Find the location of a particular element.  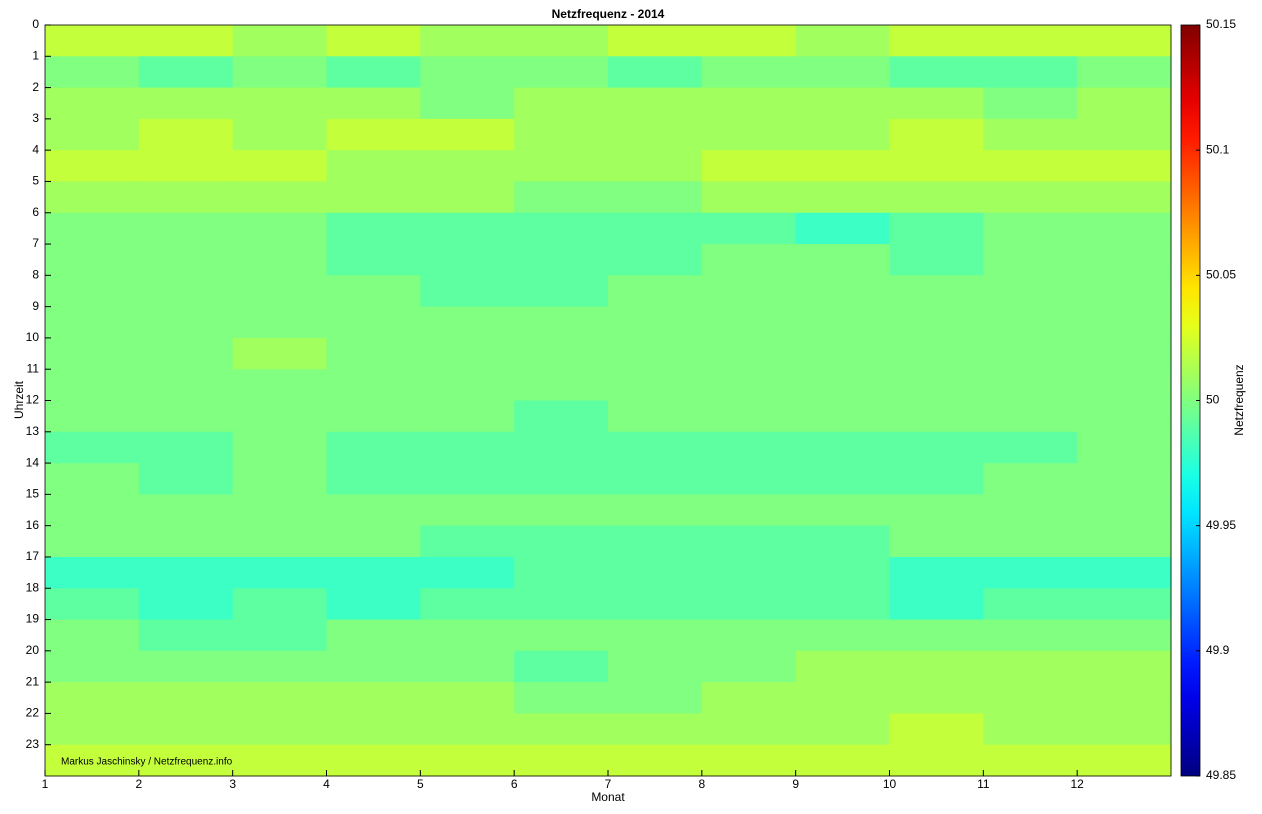

colorbar-label: Netzfrequenz is located at coordinates (1239, 399).